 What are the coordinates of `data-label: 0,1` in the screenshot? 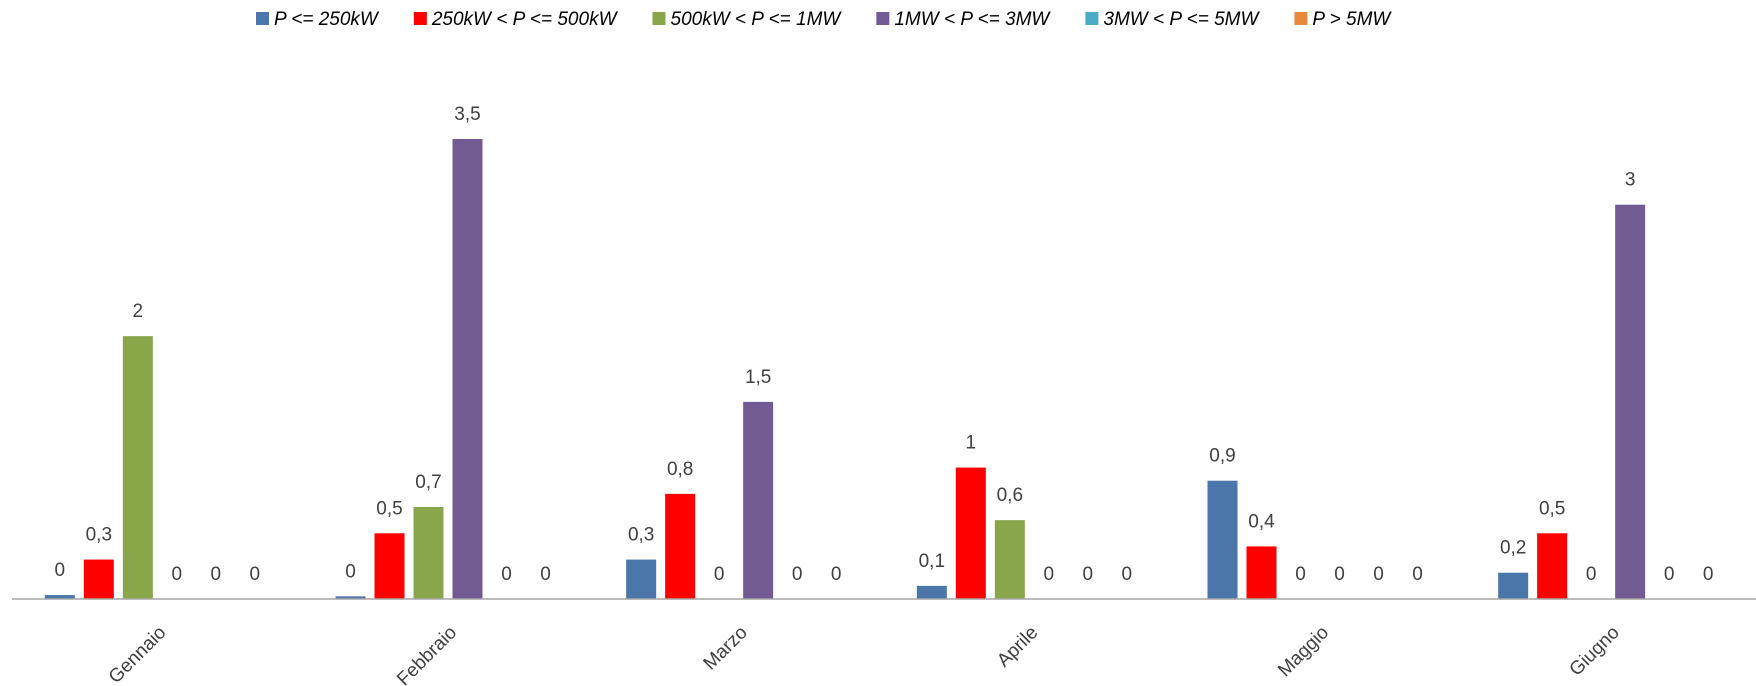 It's located at (932, 561).